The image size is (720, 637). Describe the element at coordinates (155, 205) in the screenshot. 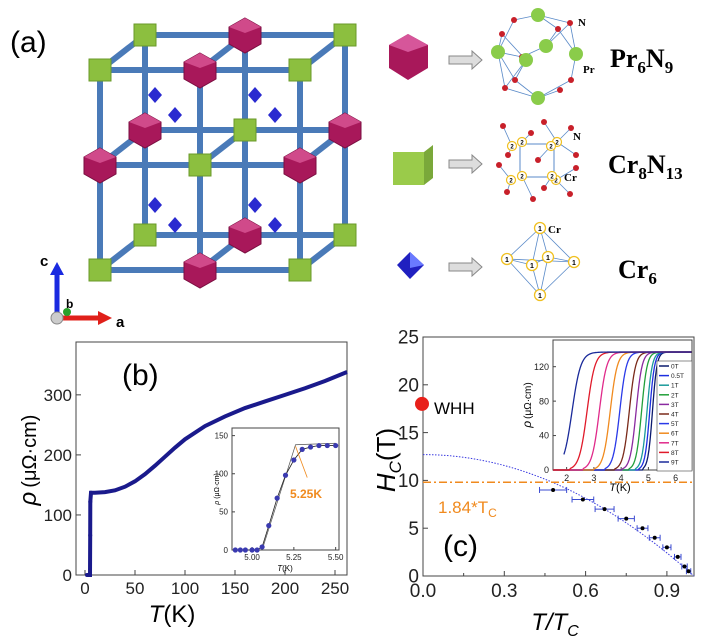

I see `octahedron-icon` at that location.